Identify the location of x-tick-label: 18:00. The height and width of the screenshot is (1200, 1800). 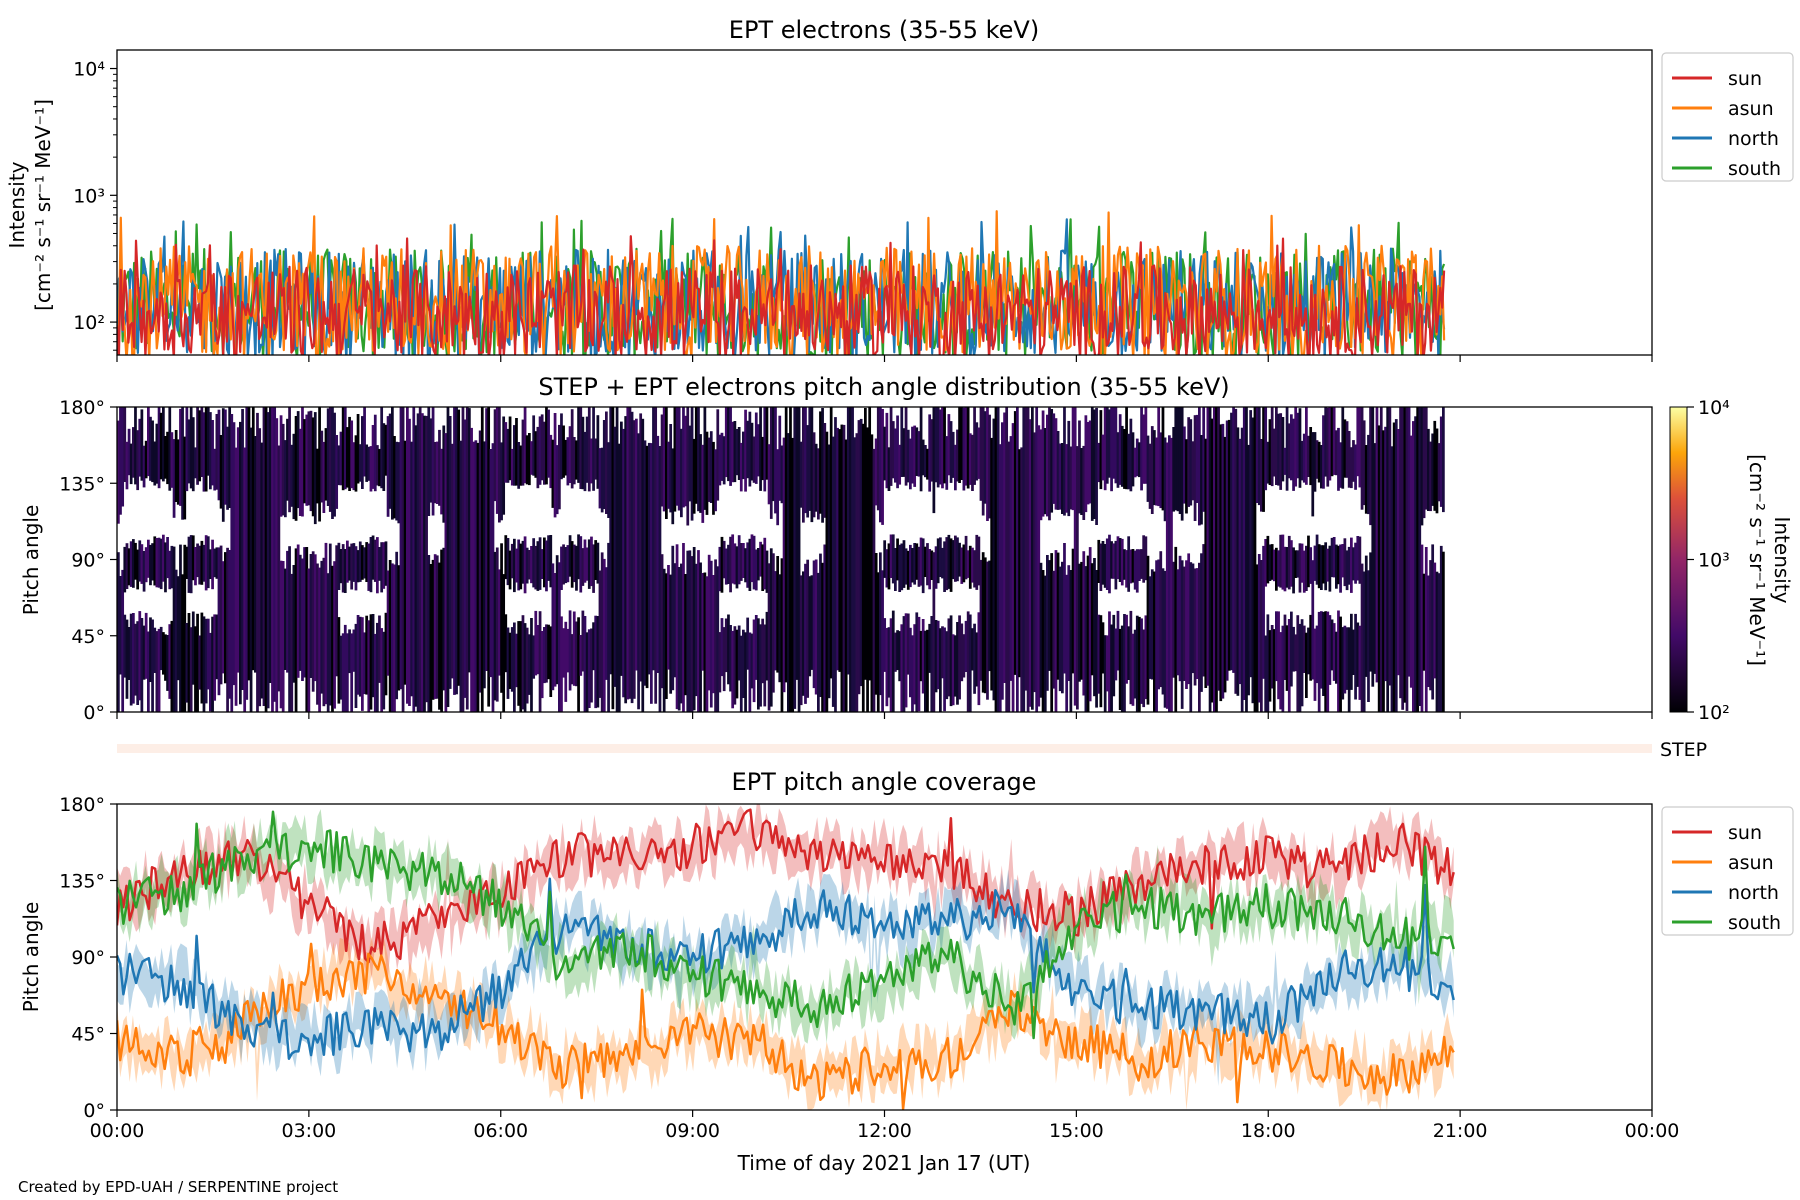
(1268, 1131).